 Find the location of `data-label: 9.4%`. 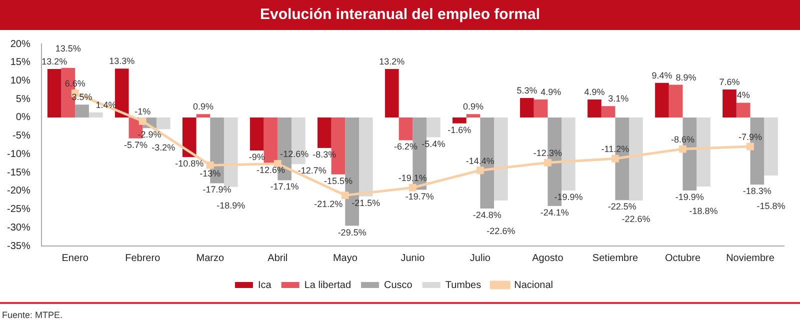

data-label: 9.4% is located at coordinates (662, 75).